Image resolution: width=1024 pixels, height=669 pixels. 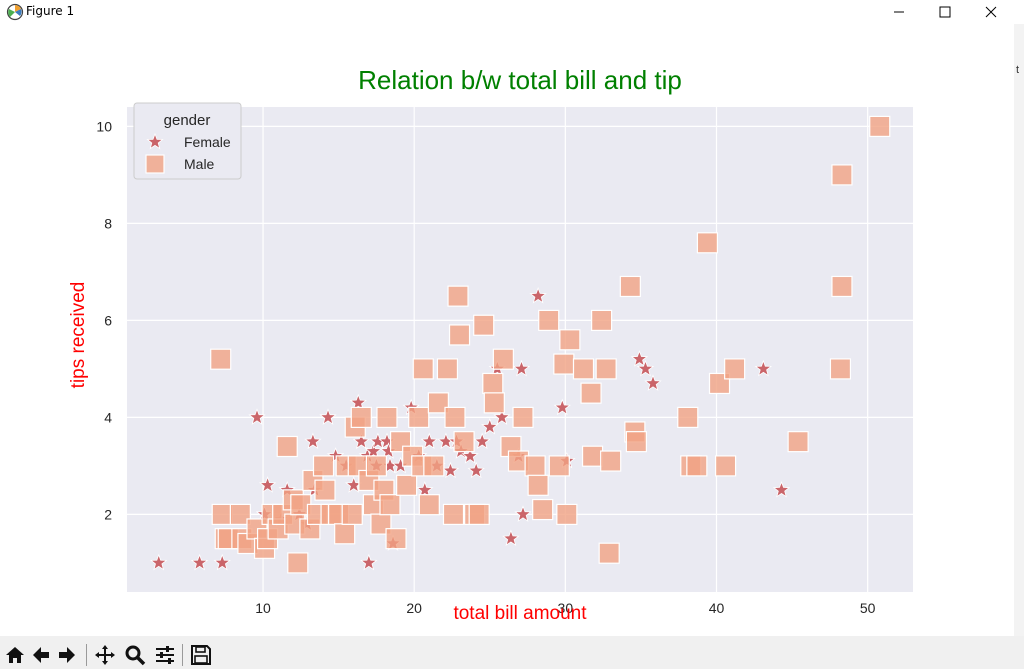 I want to click on legend-title: gender, so click(x=187, y=120).